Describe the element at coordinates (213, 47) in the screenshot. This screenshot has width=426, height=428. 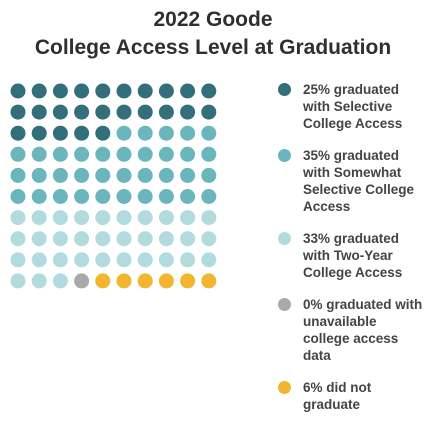
I see `chart-title-line-2: College Access Level at Graduation` at that location.